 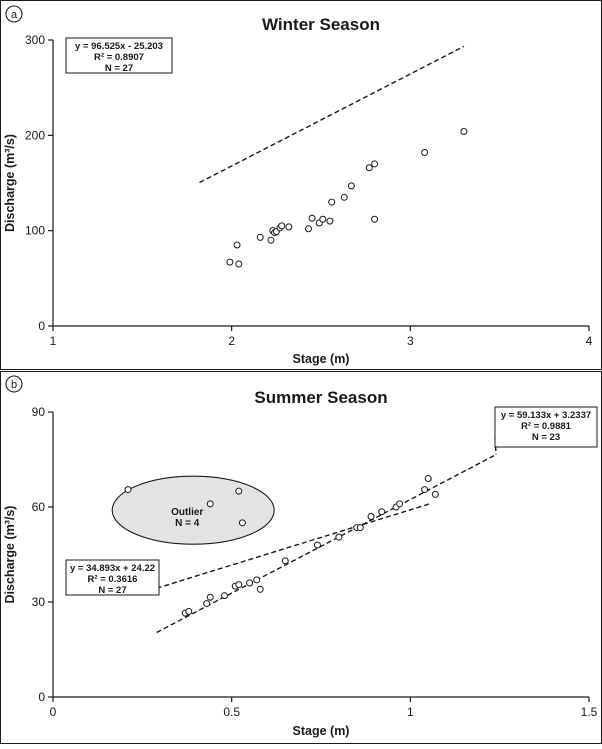 What do you see at coordinates (320, 397) in the screenshot?
I see `chart-title: Summer Season` at bounding box center [320, 397].